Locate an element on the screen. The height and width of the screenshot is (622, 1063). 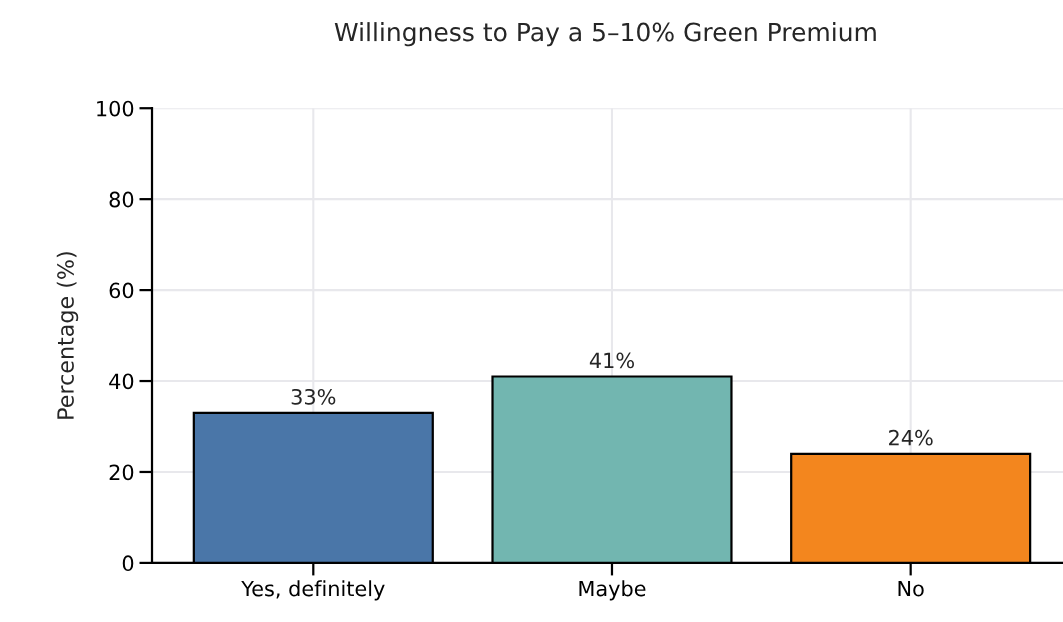
x-tick-label: No is located at coordinates (911, 588).